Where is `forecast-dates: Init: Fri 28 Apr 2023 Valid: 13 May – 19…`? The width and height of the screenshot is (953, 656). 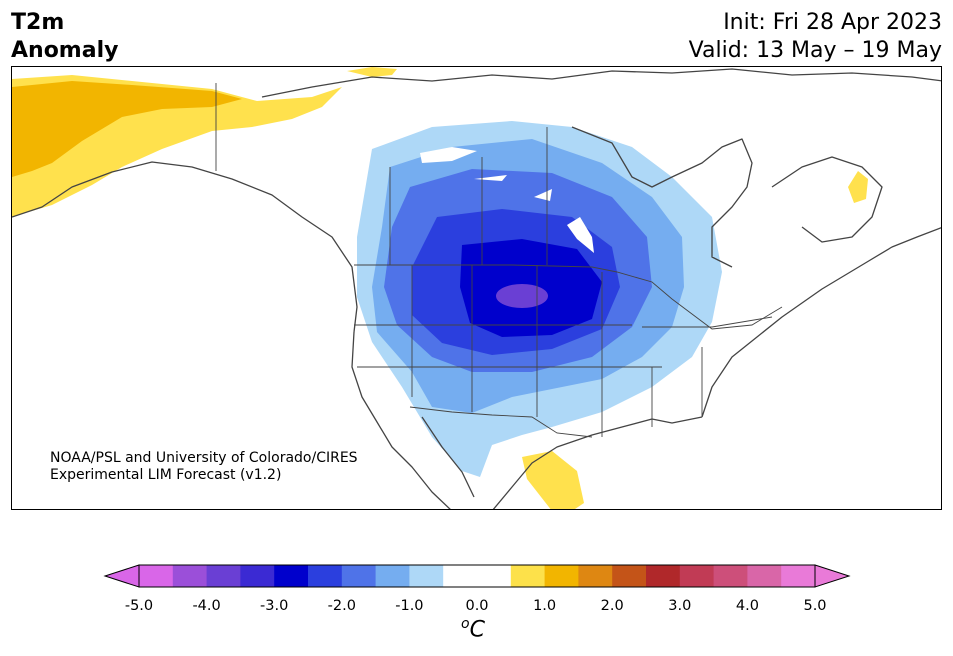 forecast-dates: Init: Fri 28 Apr 2023 Valid: 13 May – 19… is located at coordinates (815, 37).